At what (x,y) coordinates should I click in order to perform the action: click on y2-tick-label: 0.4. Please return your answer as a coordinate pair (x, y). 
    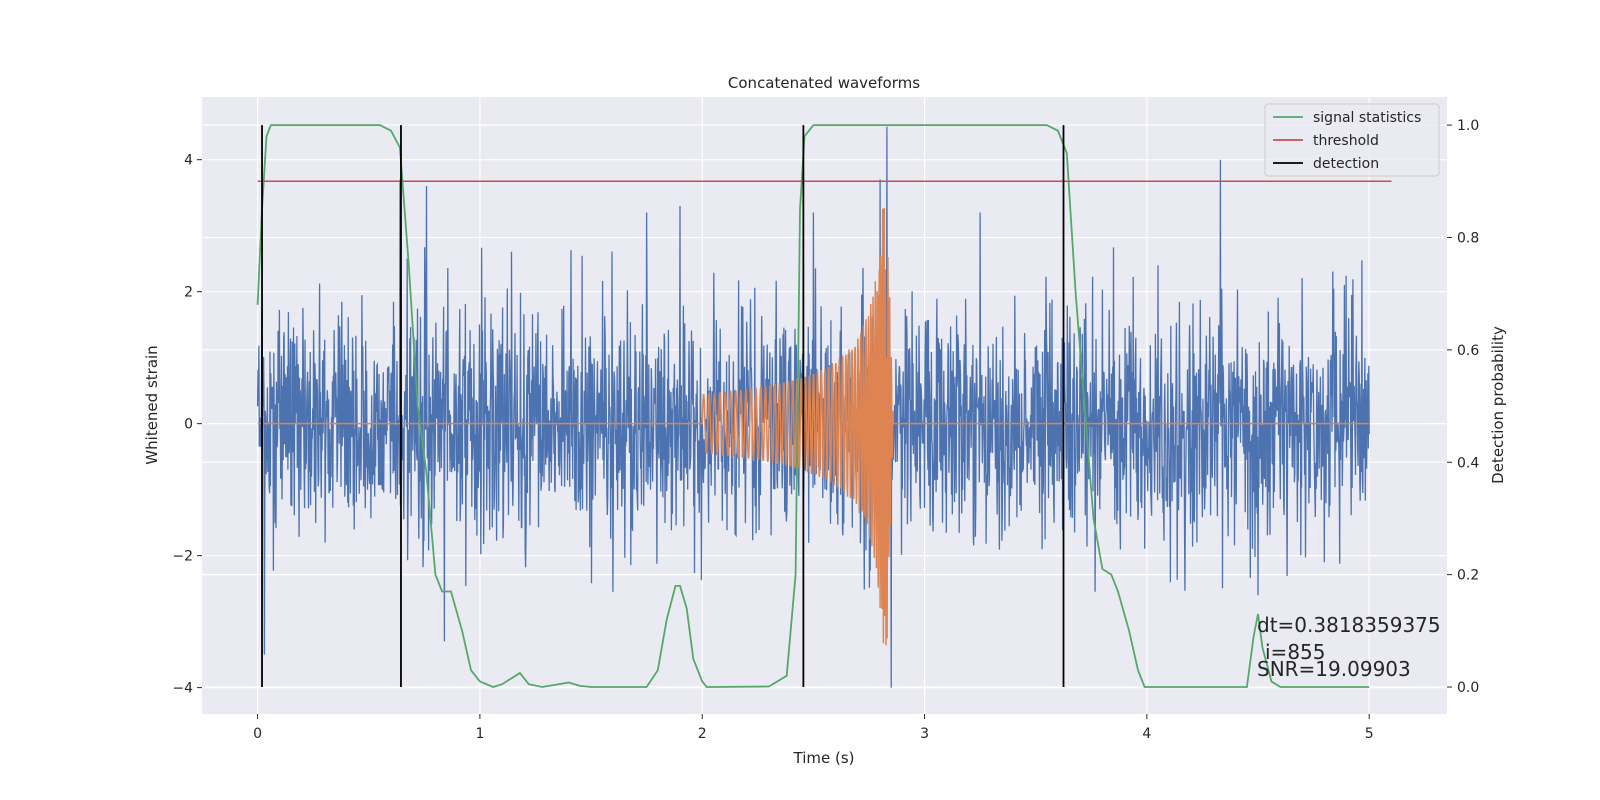
    Looking at the image, I should click on (1468, 463).